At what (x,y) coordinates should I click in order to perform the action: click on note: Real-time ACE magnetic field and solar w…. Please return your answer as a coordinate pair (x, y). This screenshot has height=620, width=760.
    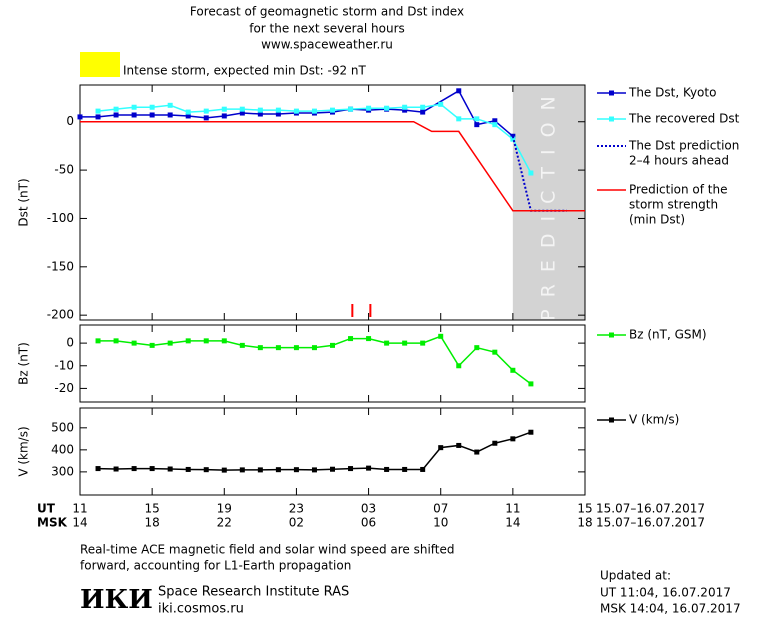
    Looking at the image, I should click on (267, 550).